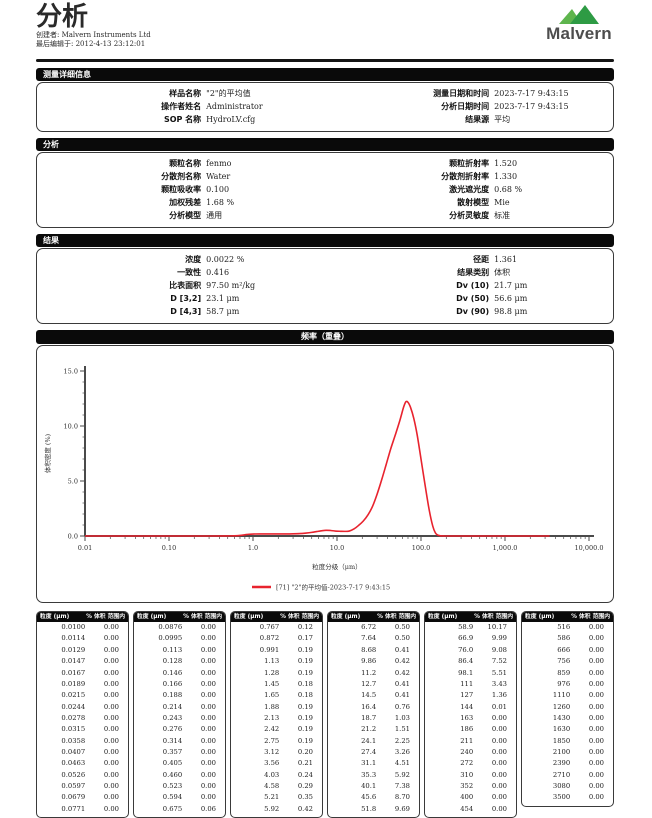 The height and width of the screenshot is (818, 652). I want to click on table-row: 976 0.00, so click(567, 684).